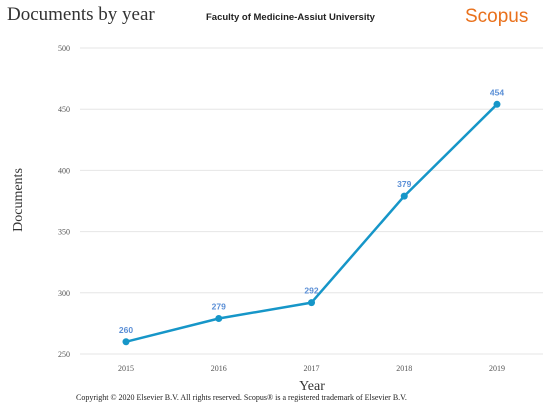 The height and width of the screenshot is (413, 551). Describe the element at coordinates (312, 386) in the screenshot. I see `x-axis-label: Year` at that location.